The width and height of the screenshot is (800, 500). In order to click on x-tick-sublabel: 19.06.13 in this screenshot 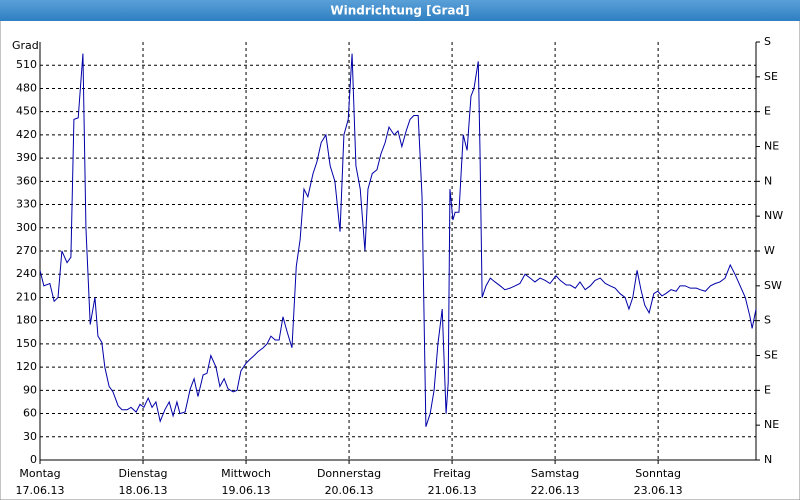, I will do `click(246, 490)`.